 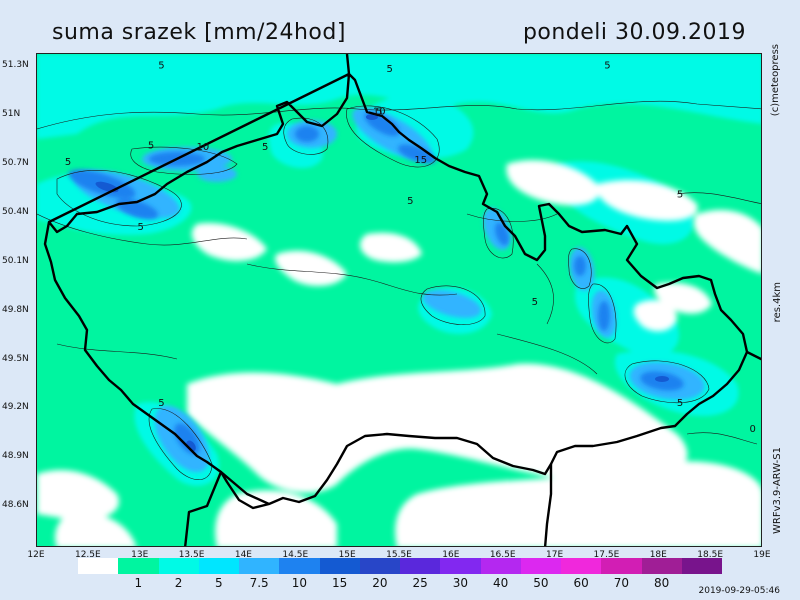 I want to click on lat-tick-label: 49.2N, so click(x=15, y=407).